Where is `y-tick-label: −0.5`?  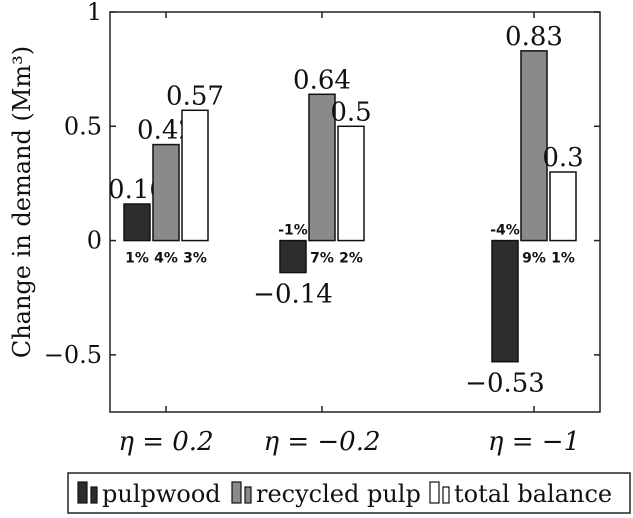
y-tick-label: −0.5 is located at coordinates (73, 355).